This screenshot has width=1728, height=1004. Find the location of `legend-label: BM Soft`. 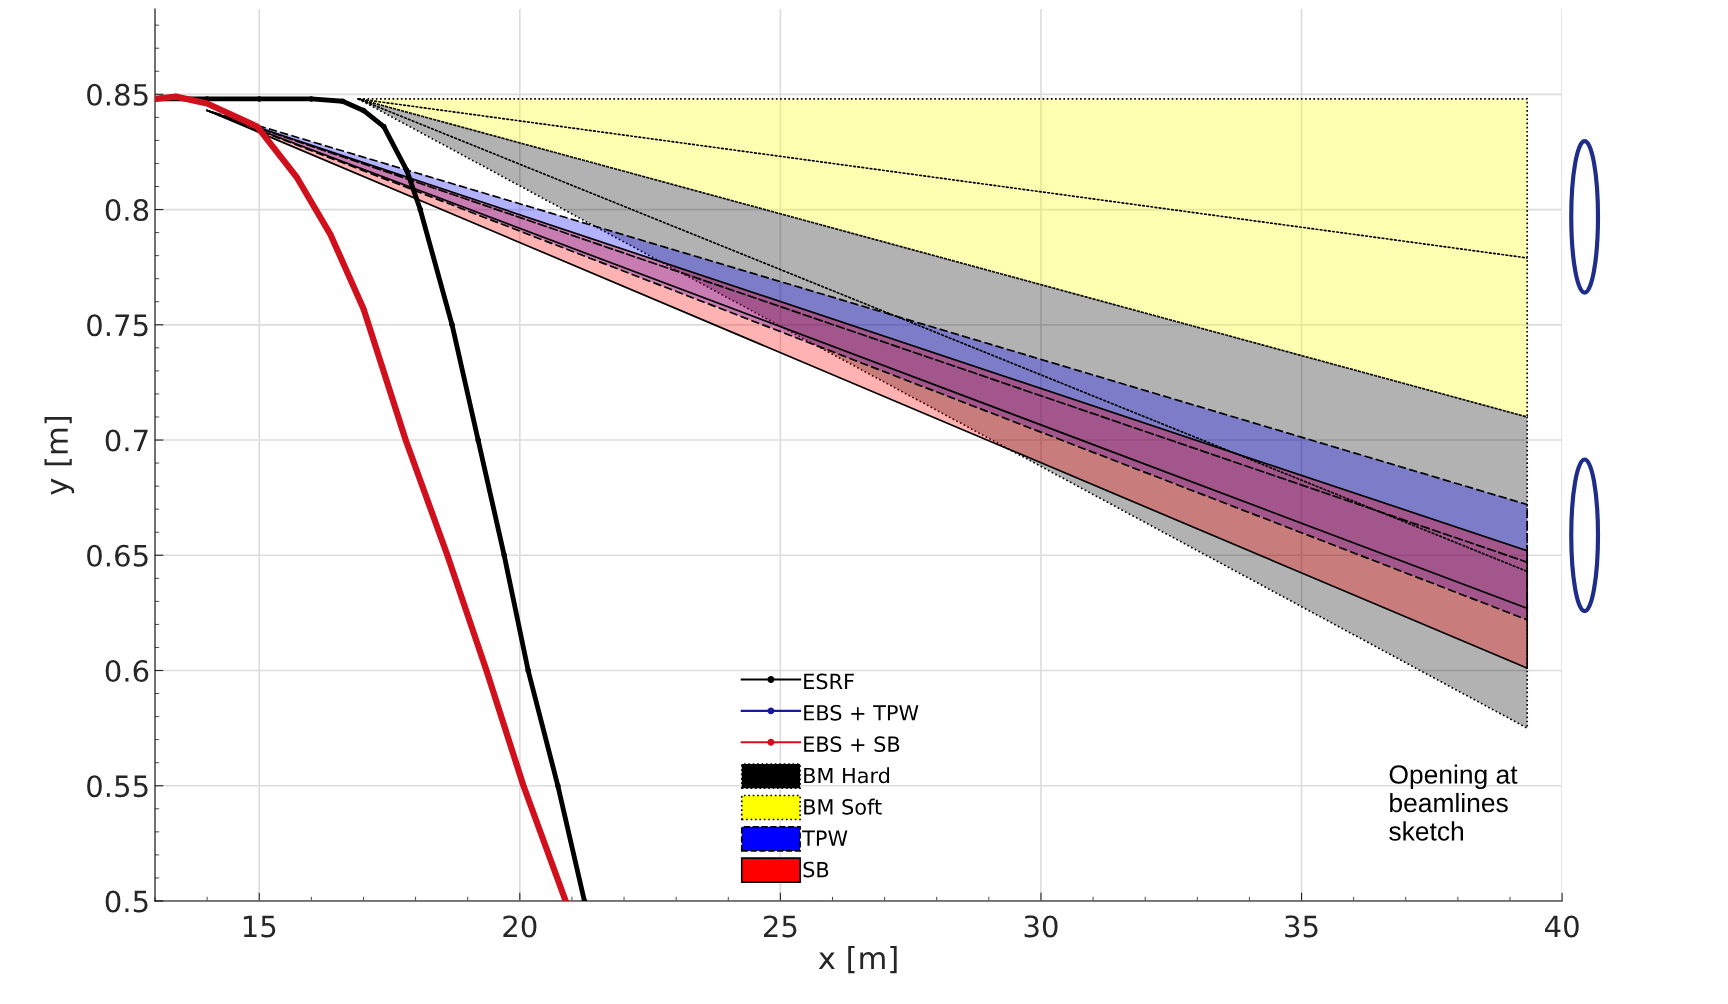

legend-label: BM Soft is located at coordinates (843, 806).